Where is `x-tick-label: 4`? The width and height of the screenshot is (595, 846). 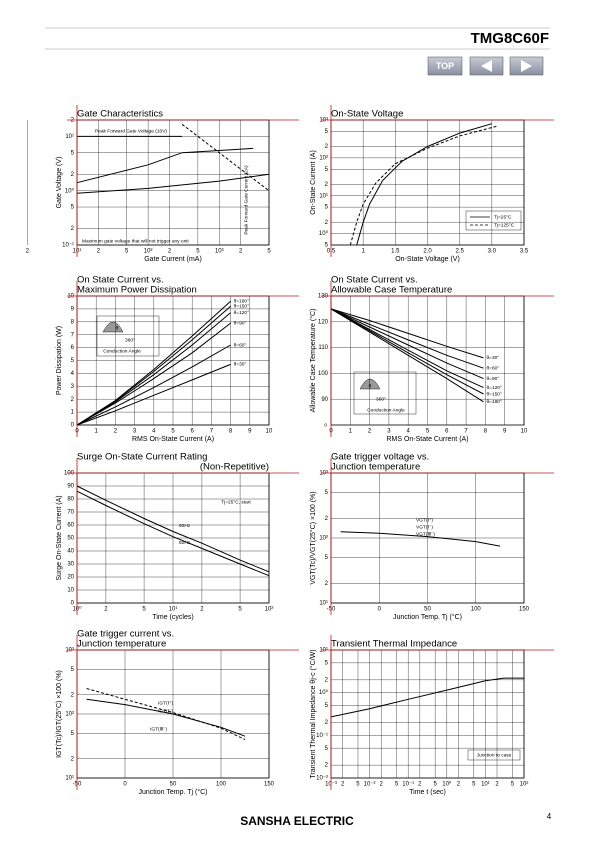 x-tick-label: 4 is located at coordinates (409, 432).